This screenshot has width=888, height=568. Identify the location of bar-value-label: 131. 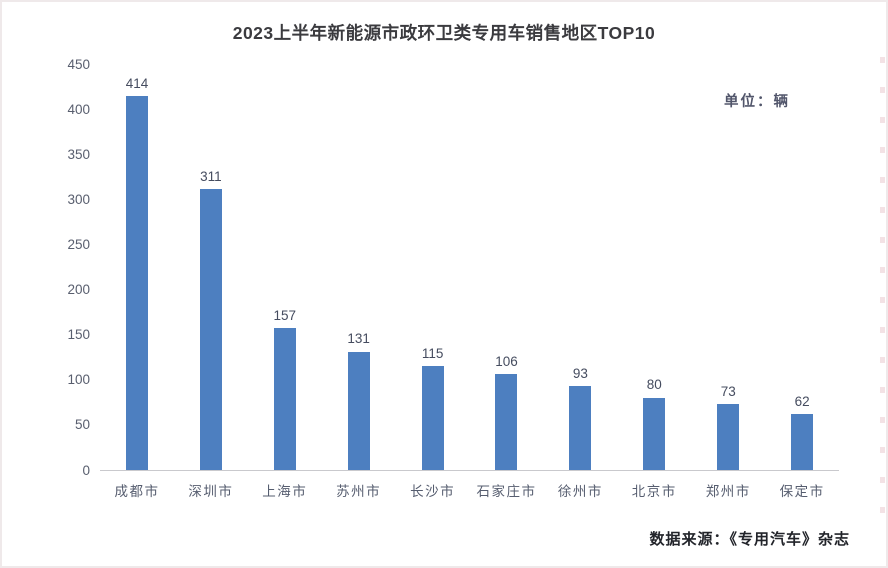
(358, 339).